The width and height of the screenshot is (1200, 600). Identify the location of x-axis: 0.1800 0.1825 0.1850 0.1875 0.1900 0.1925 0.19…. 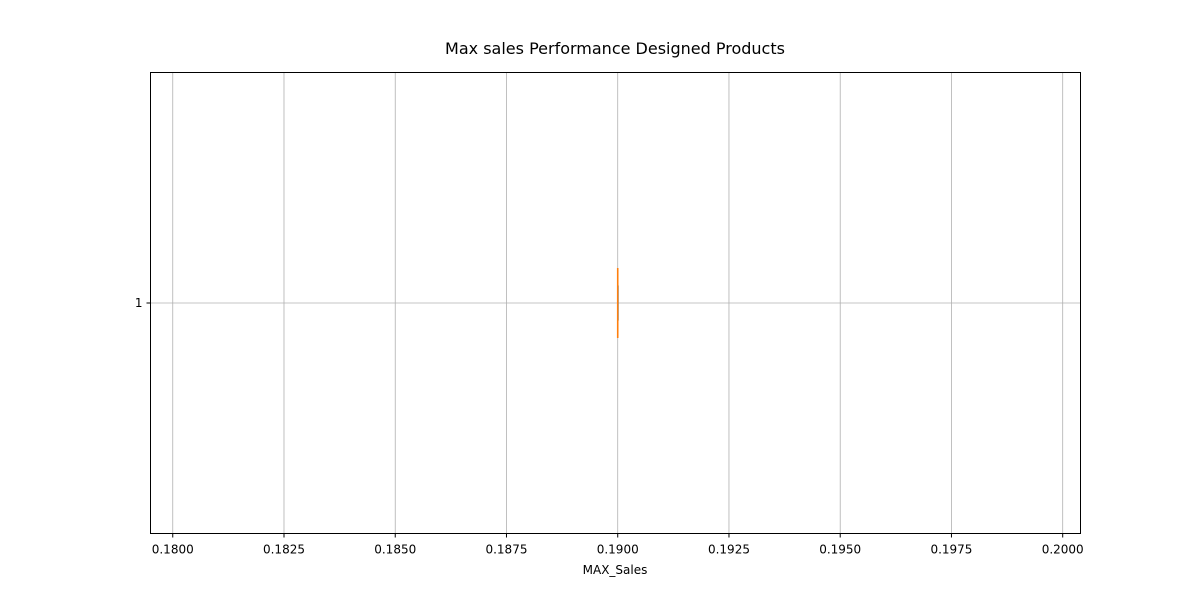
(618, 545).